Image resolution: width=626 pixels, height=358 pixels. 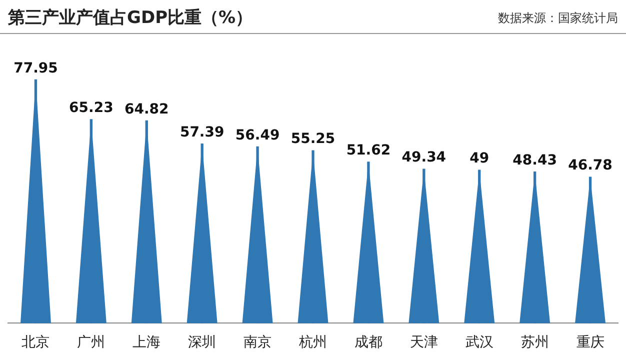 What do you see at coordinates (534, 341) in the screenshot?
I see `x-tick-label: 苏州` at bounding box center [534, 341].